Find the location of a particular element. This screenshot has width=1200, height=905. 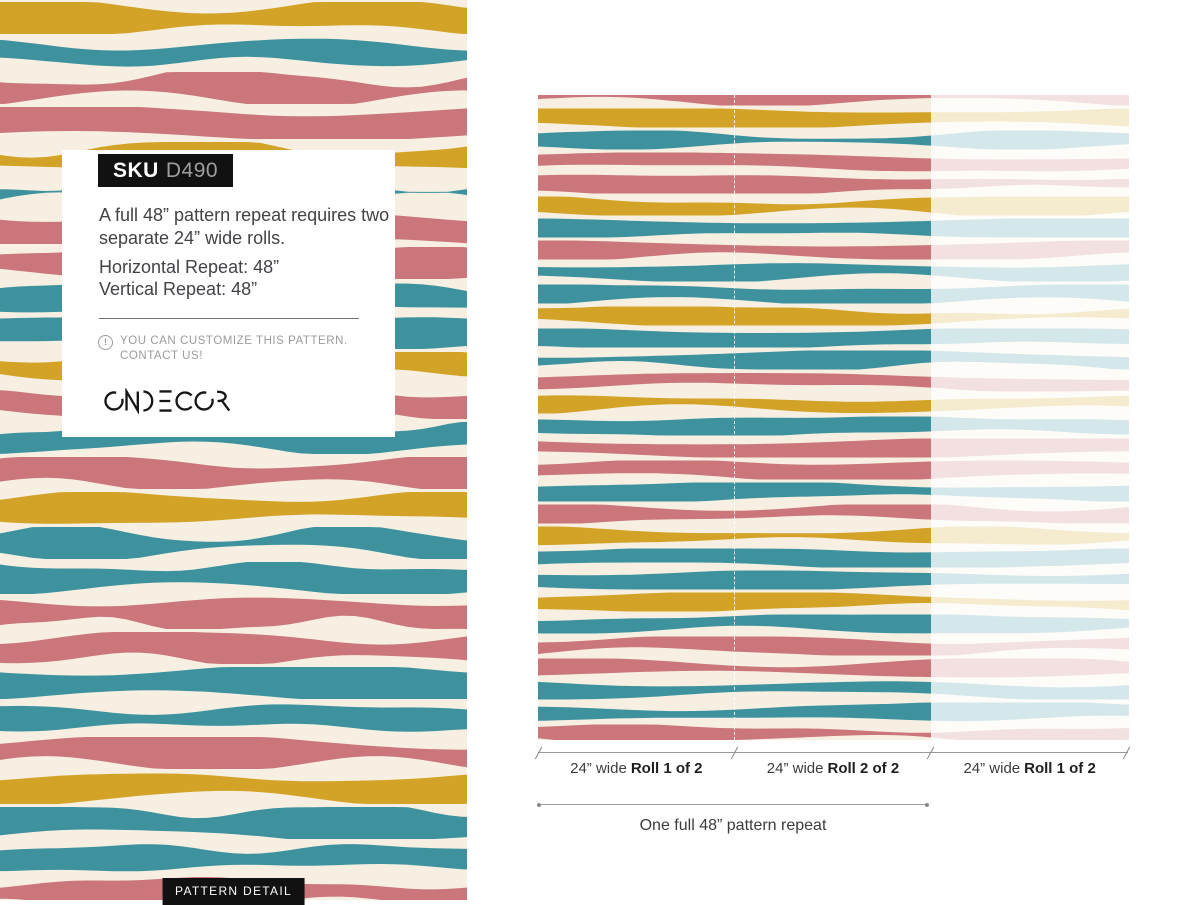

roll-seam-dashed-line is located at coordinates (734, 417).